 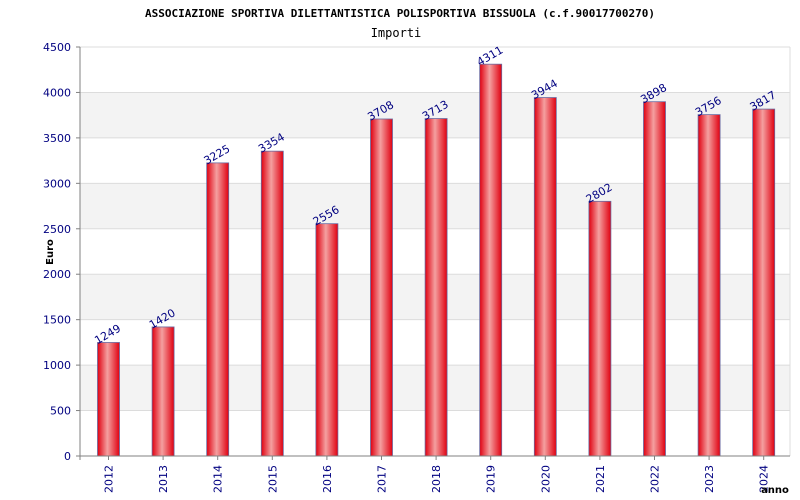 I want to click on y-tick-label: 4500, so click(x=57, y=47).